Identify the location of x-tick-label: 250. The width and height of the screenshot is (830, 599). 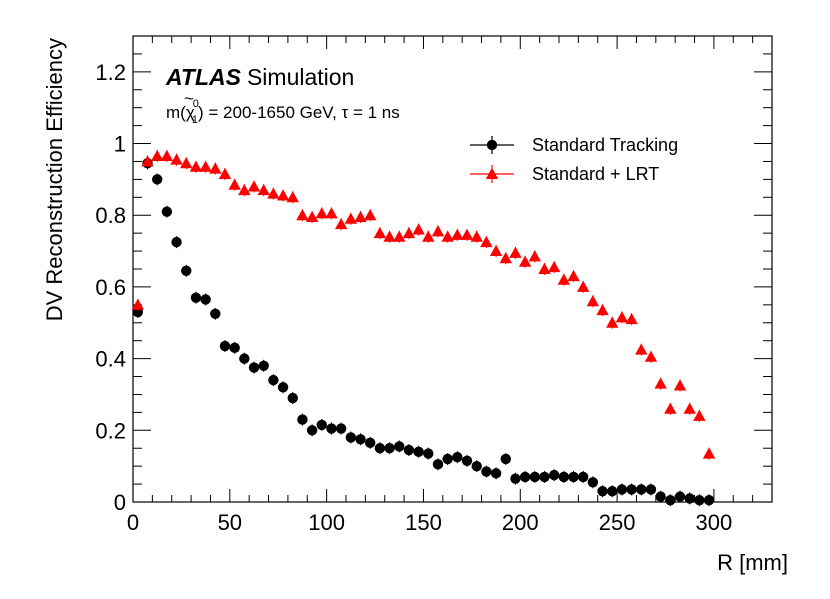
(617, 522).